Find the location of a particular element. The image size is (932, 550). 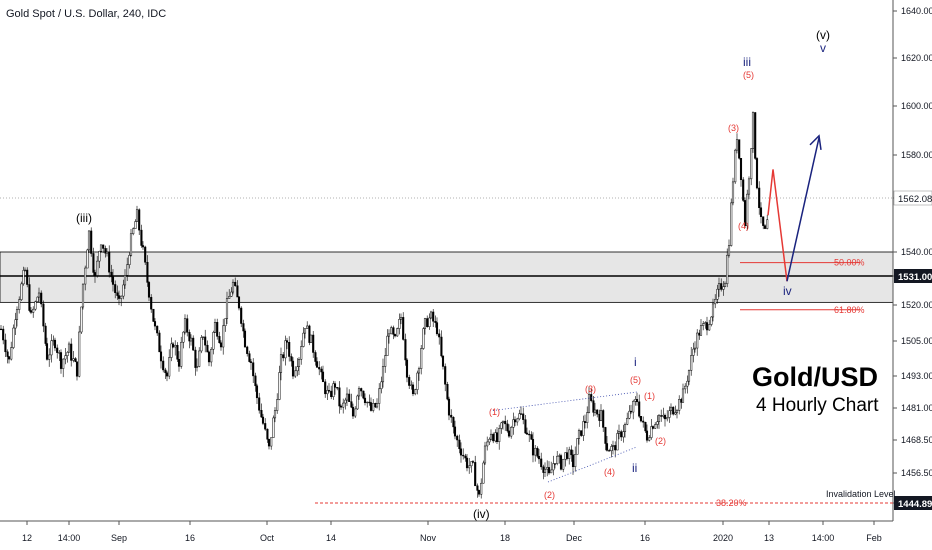

wave-label-minor: iv is located at coordinates (787, 291).